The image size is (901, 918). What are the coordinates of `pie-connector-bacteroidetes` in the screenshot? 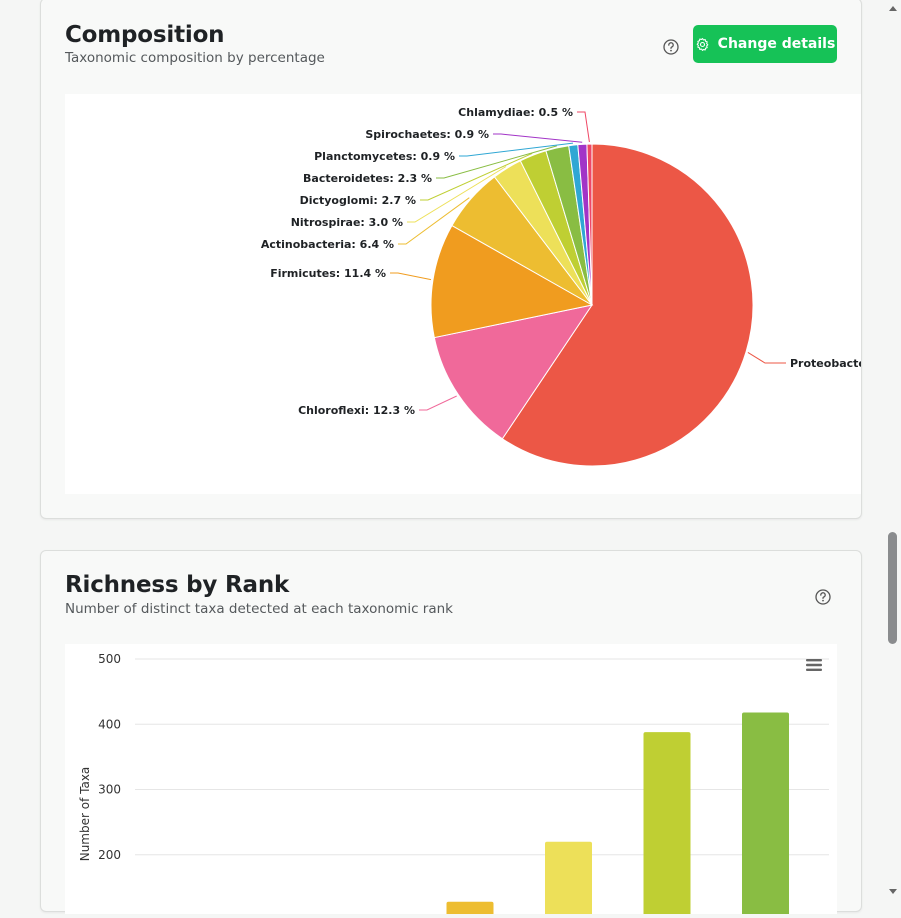 It's located at (496, 162).